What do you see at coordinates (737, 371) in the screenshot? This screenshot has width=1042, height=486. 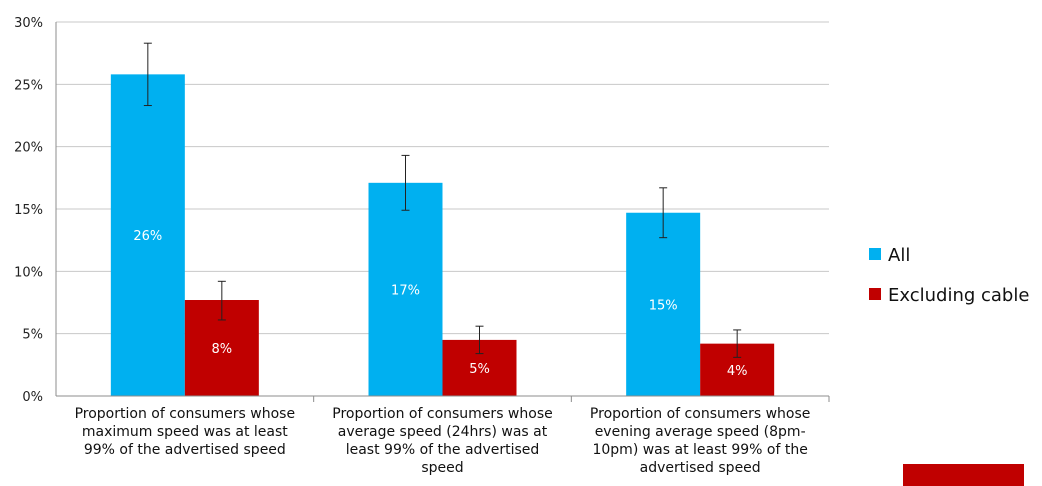 I see `data-label: 4%` at bounding box center [737, 371].